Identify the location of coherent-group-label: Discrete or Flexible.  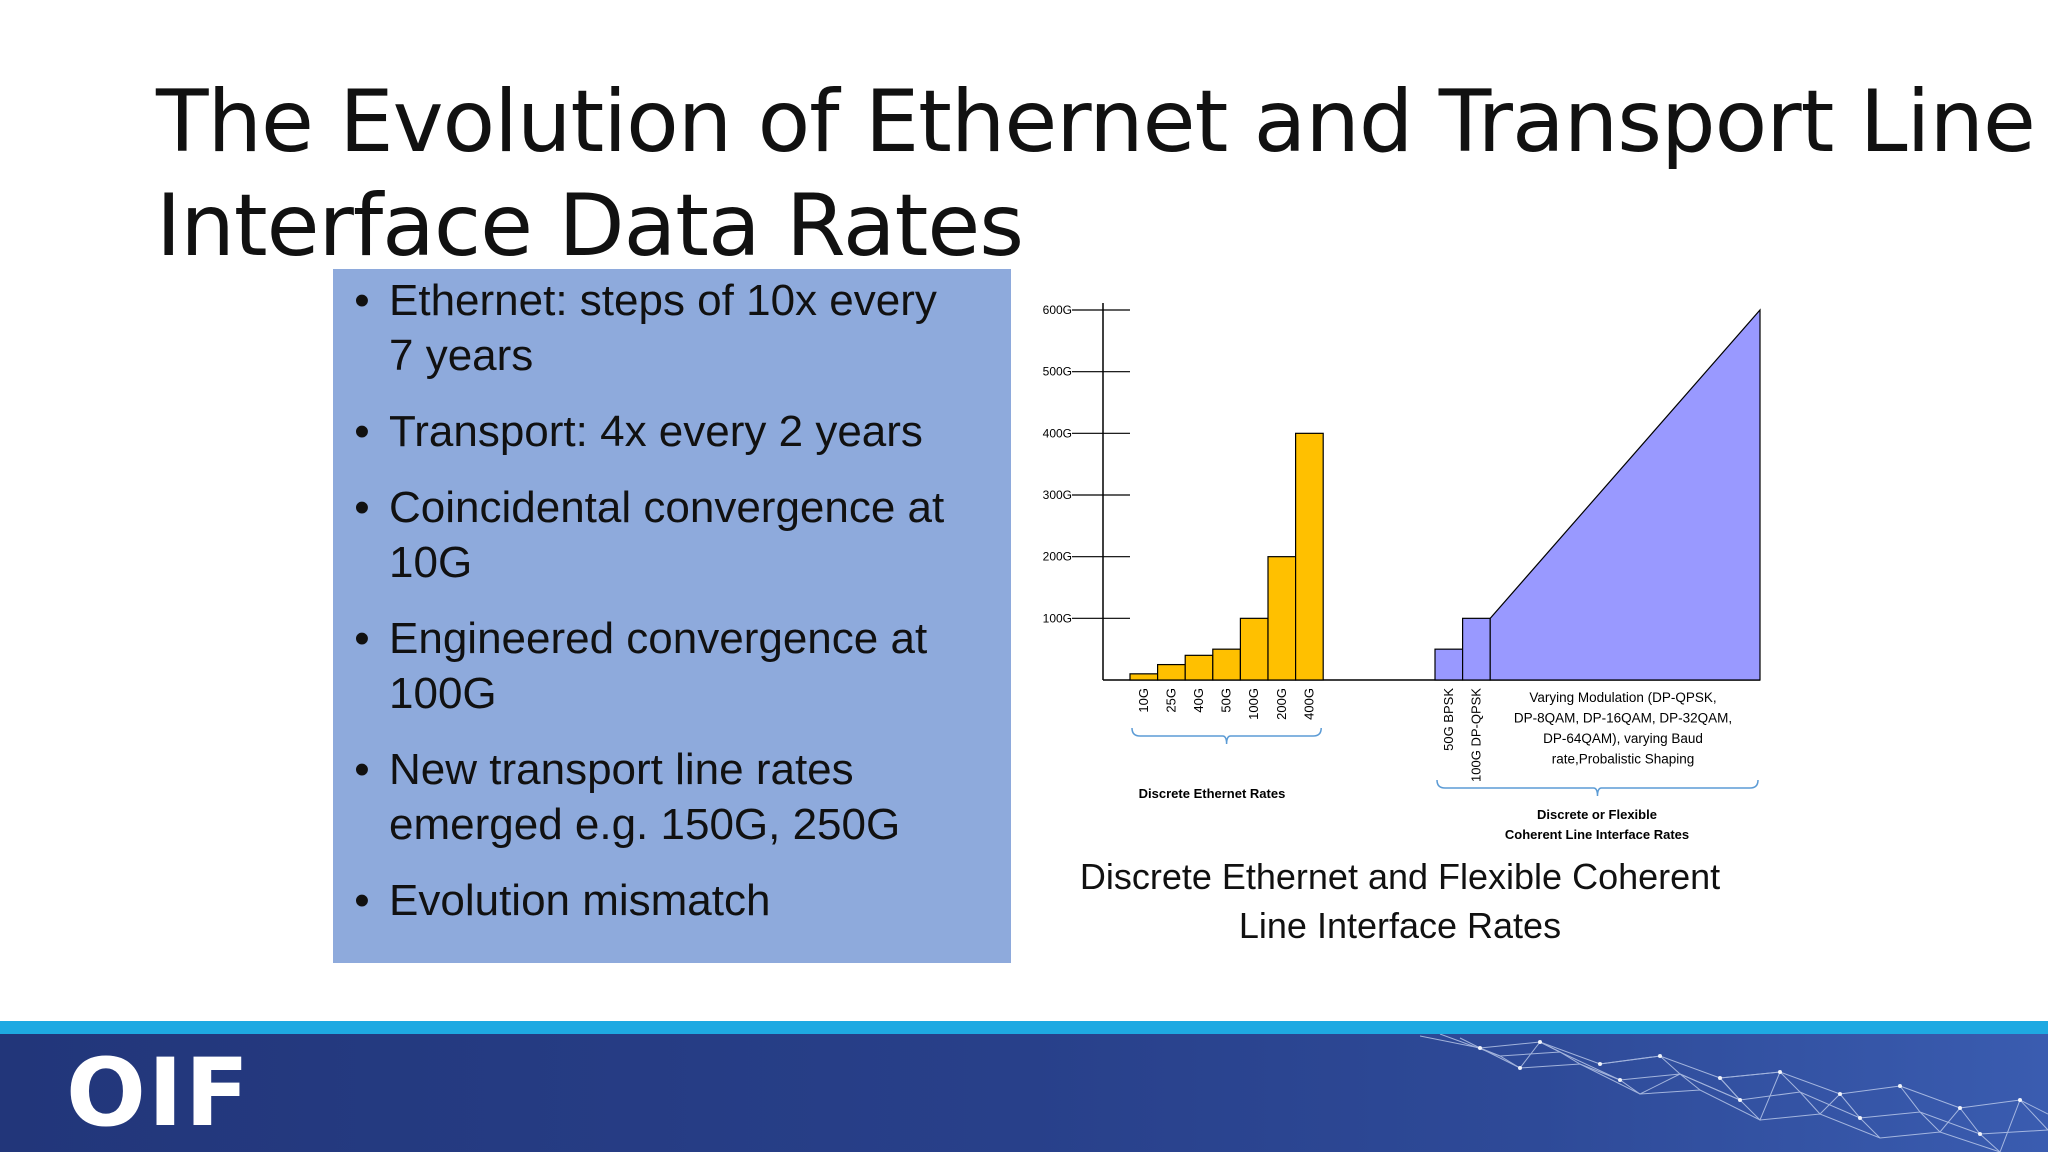
(1597, 814).